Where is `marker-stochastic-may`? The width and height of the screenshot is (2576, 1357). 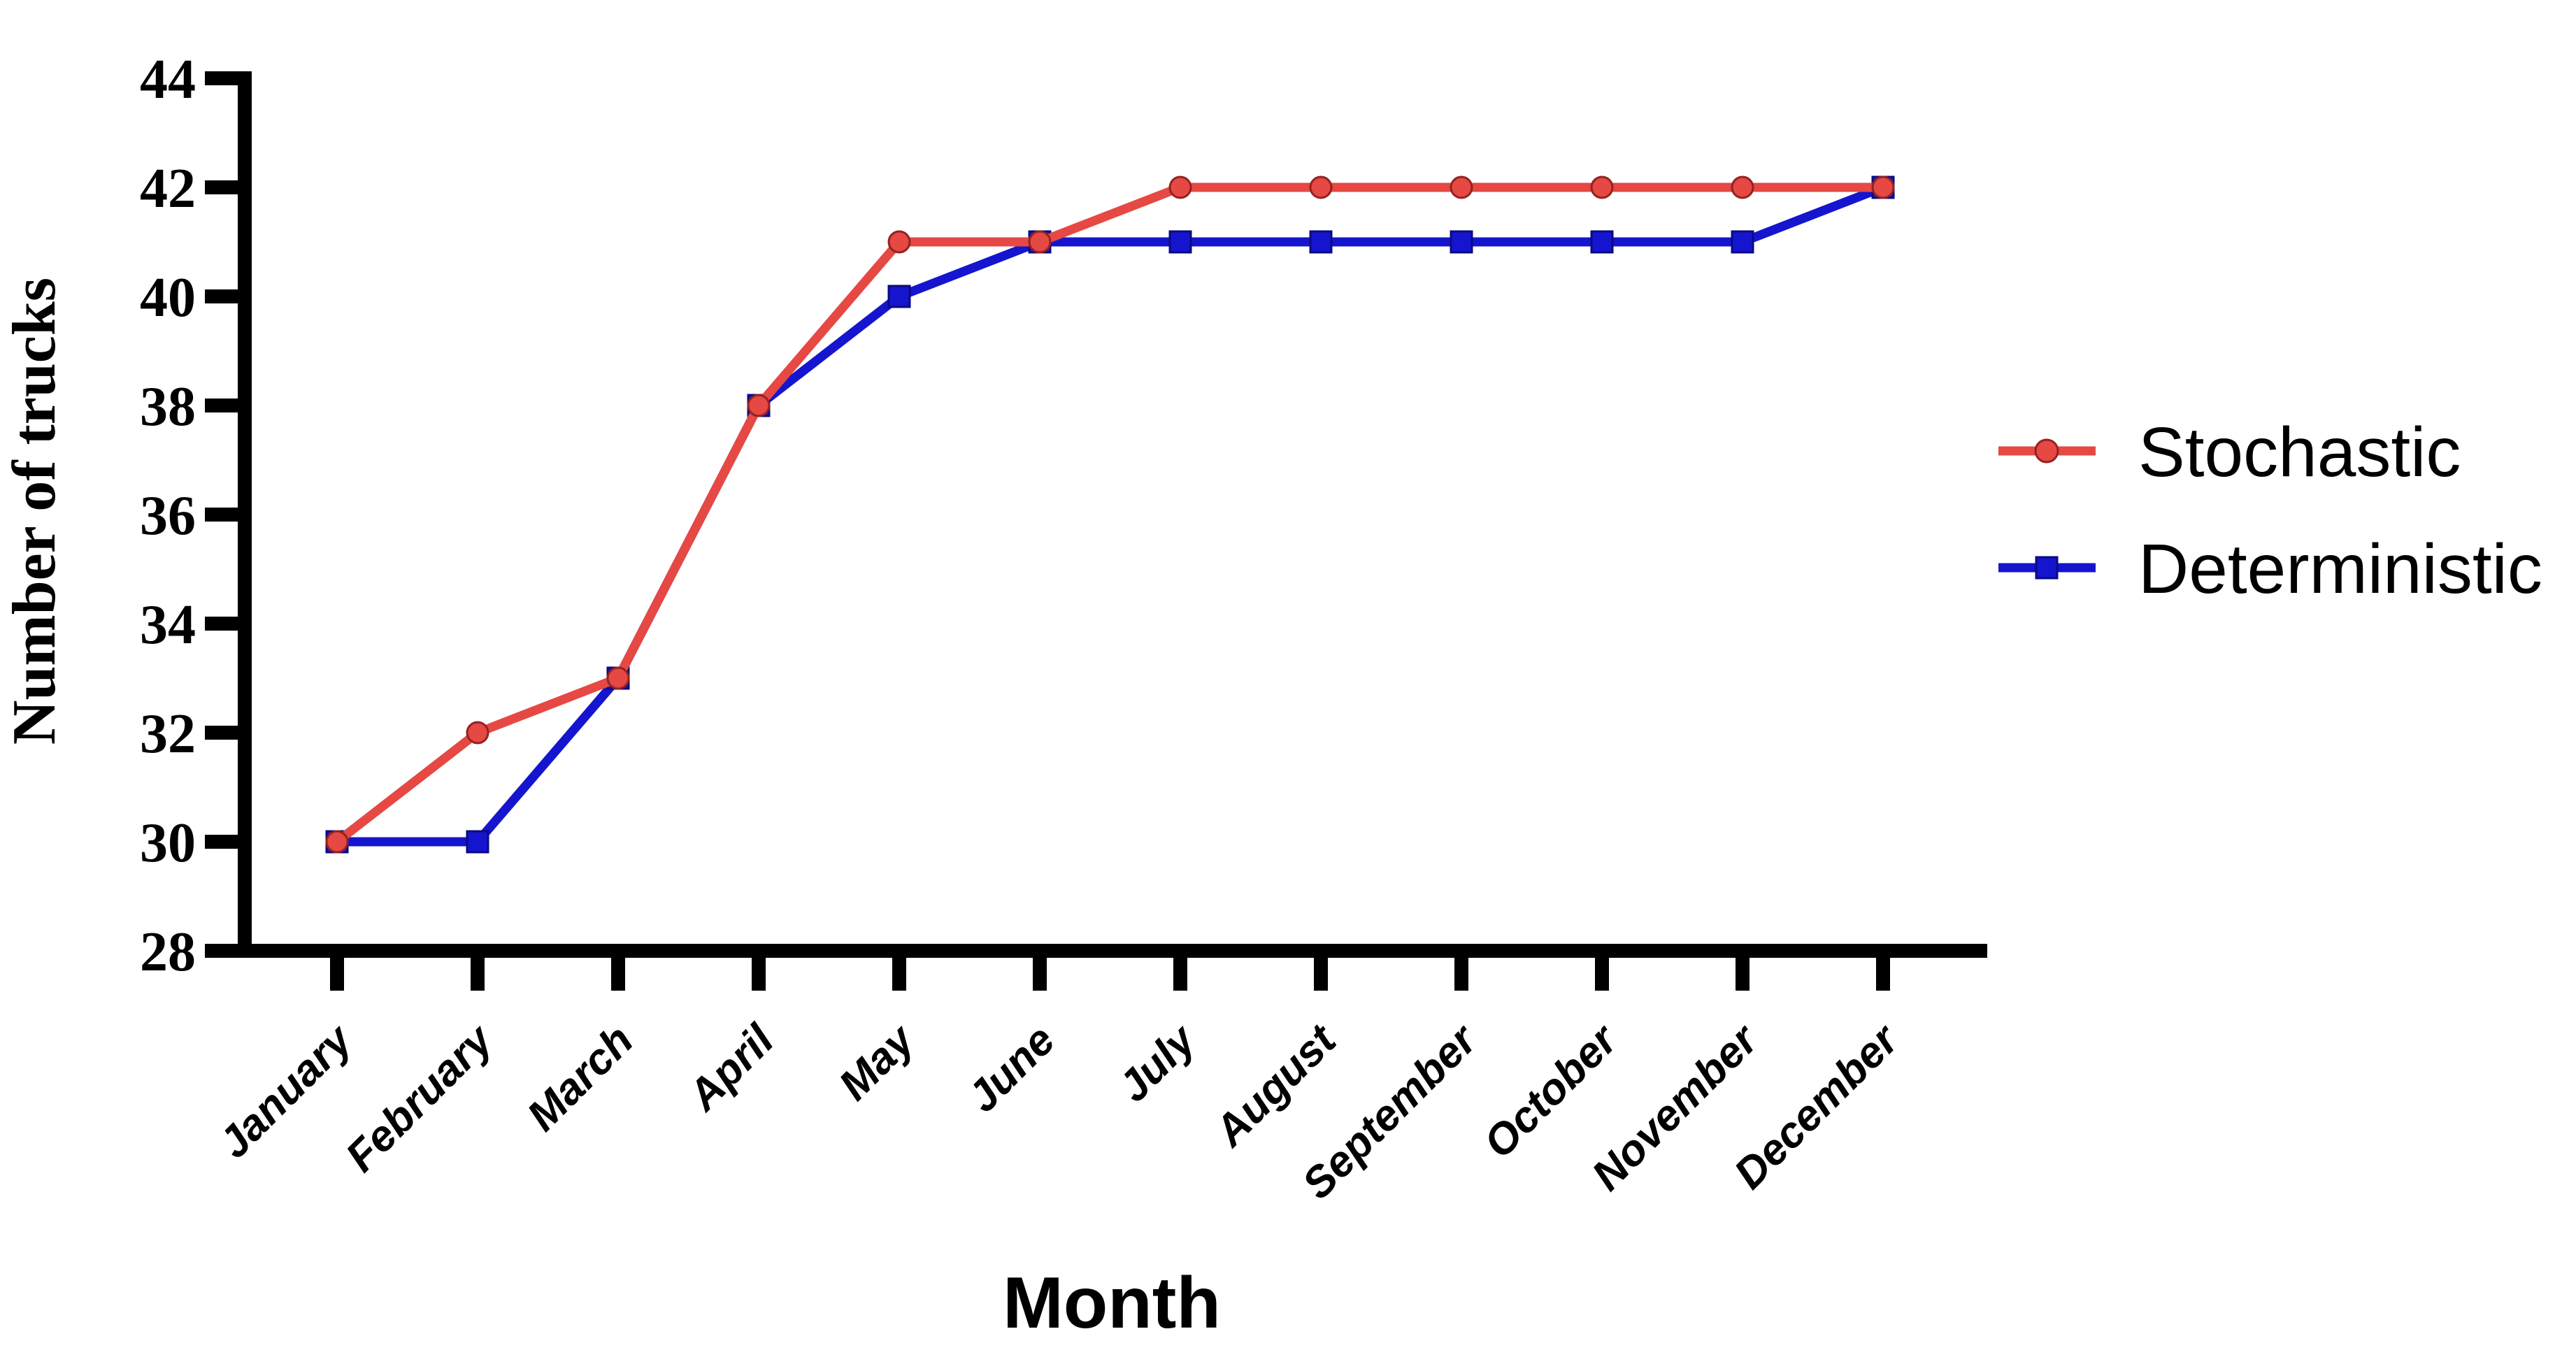
marker-stochastic-may is located at coordinates (899, 242).